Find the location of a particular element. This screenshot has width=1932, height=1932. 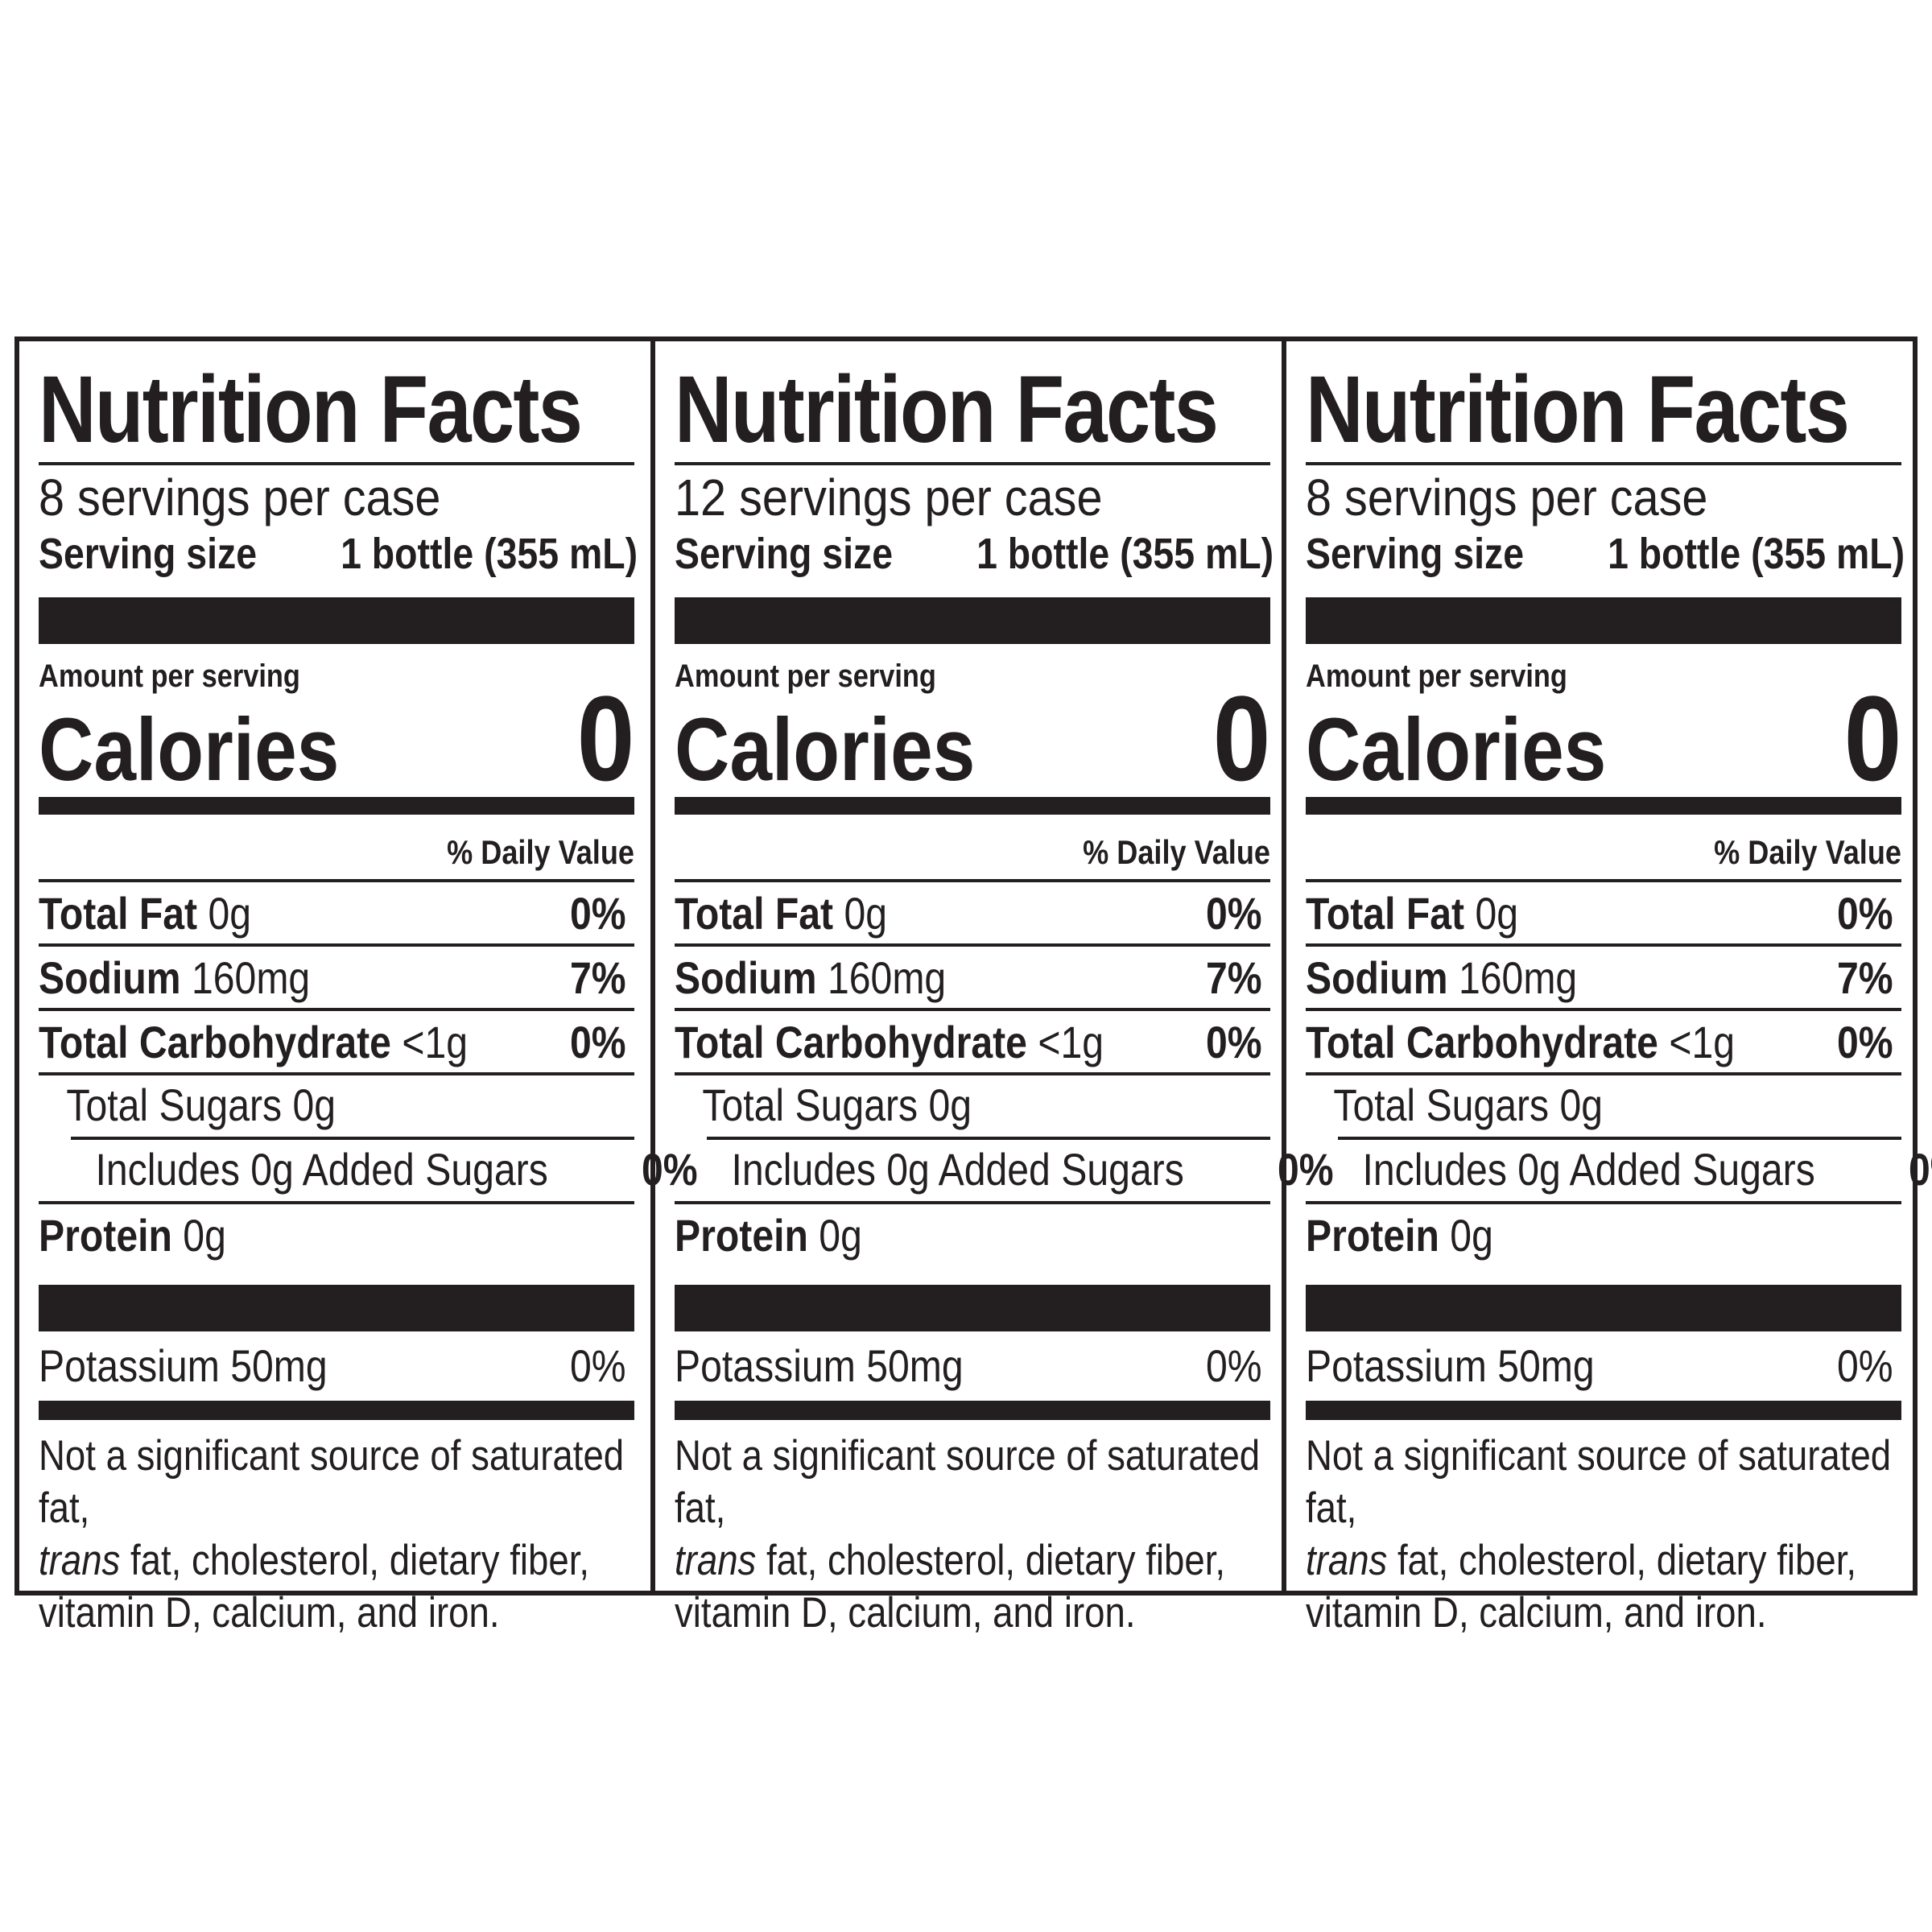

servings-per-container: 12 servings per case is located at coordinates (889, 497).